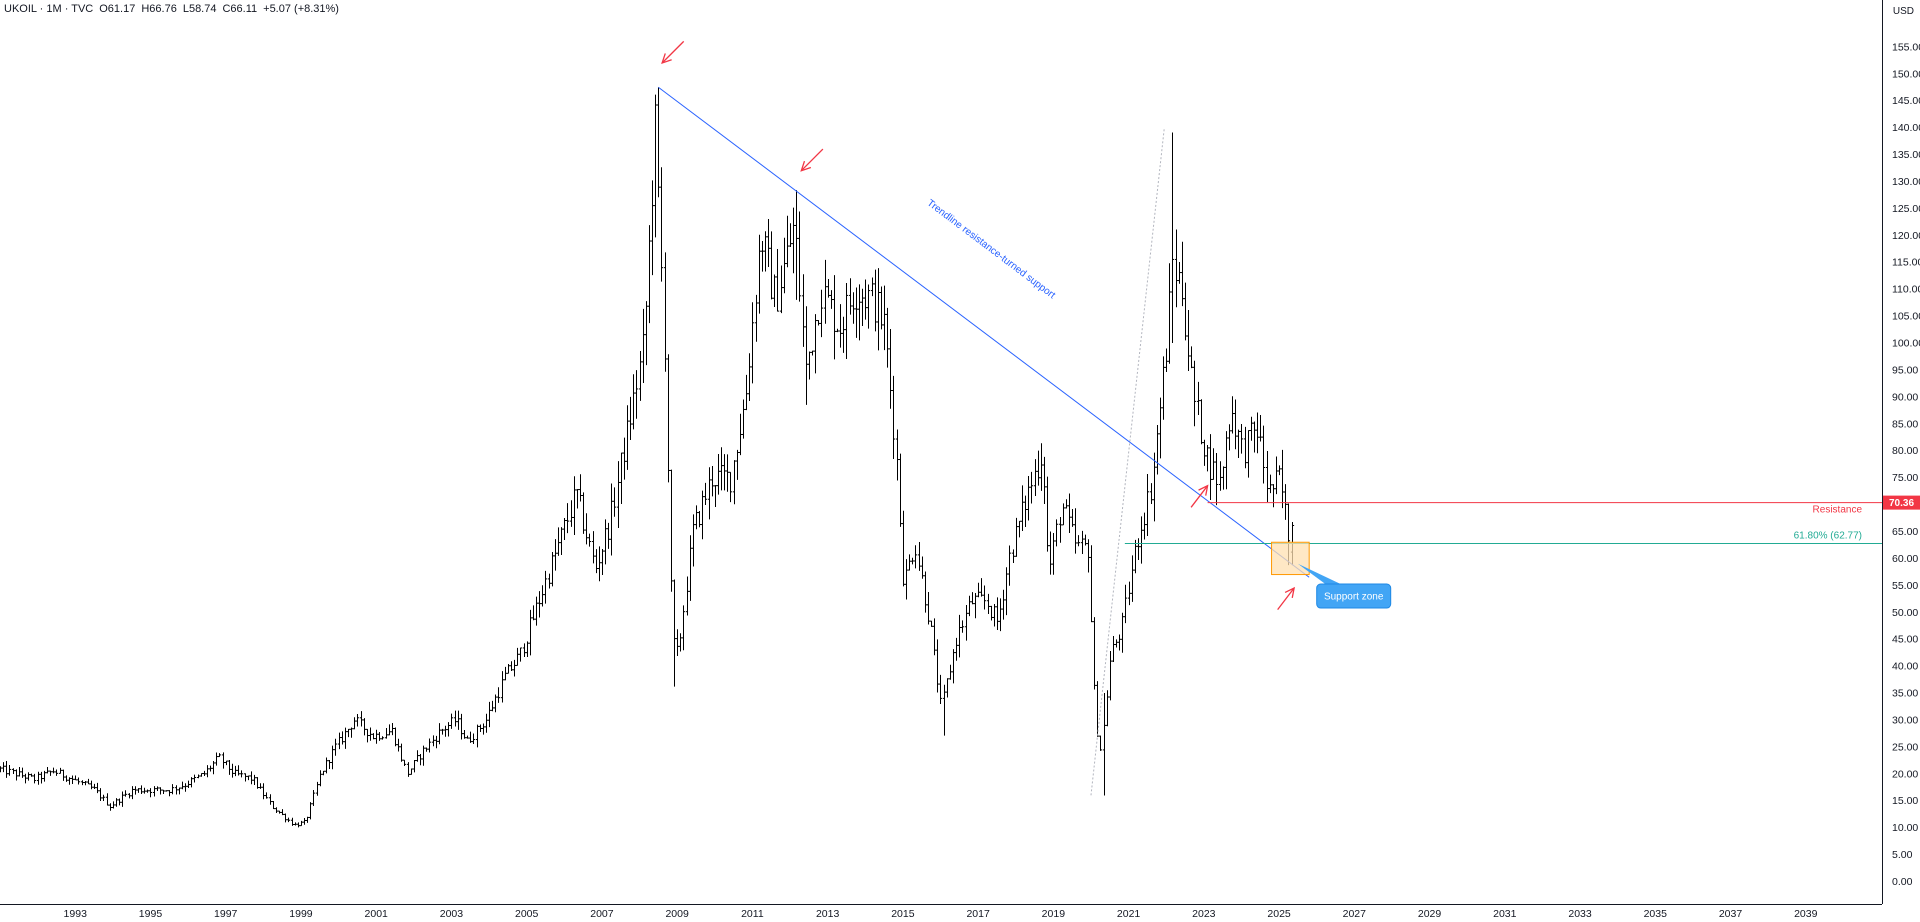 The image size is (1920, 922). Describe the element at coordinates (1905, 478) in the screenshot. I see `price-tick-label: 75.00` at that location.